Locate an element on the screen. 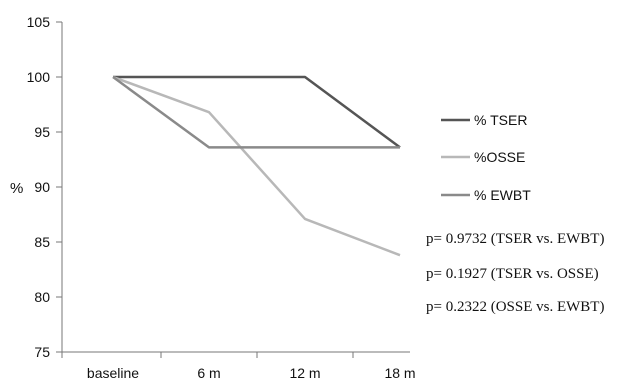 This screenshot has width=635, height=385. p-value-annotation: p= 0.9732 (TSER vs. EWBT) is located at coordinates (515, 239).